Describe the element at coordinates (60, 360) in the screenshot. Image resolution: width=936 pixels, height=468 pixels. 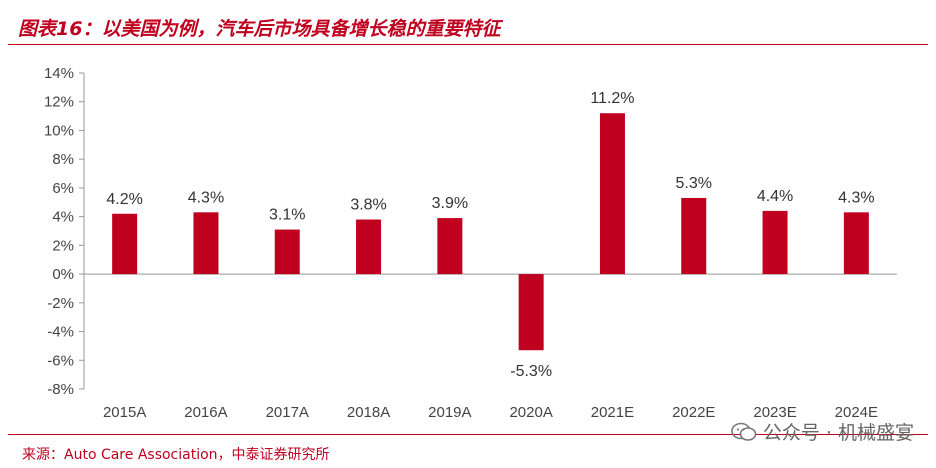
I see `y-tick-label: -6%` at that location.